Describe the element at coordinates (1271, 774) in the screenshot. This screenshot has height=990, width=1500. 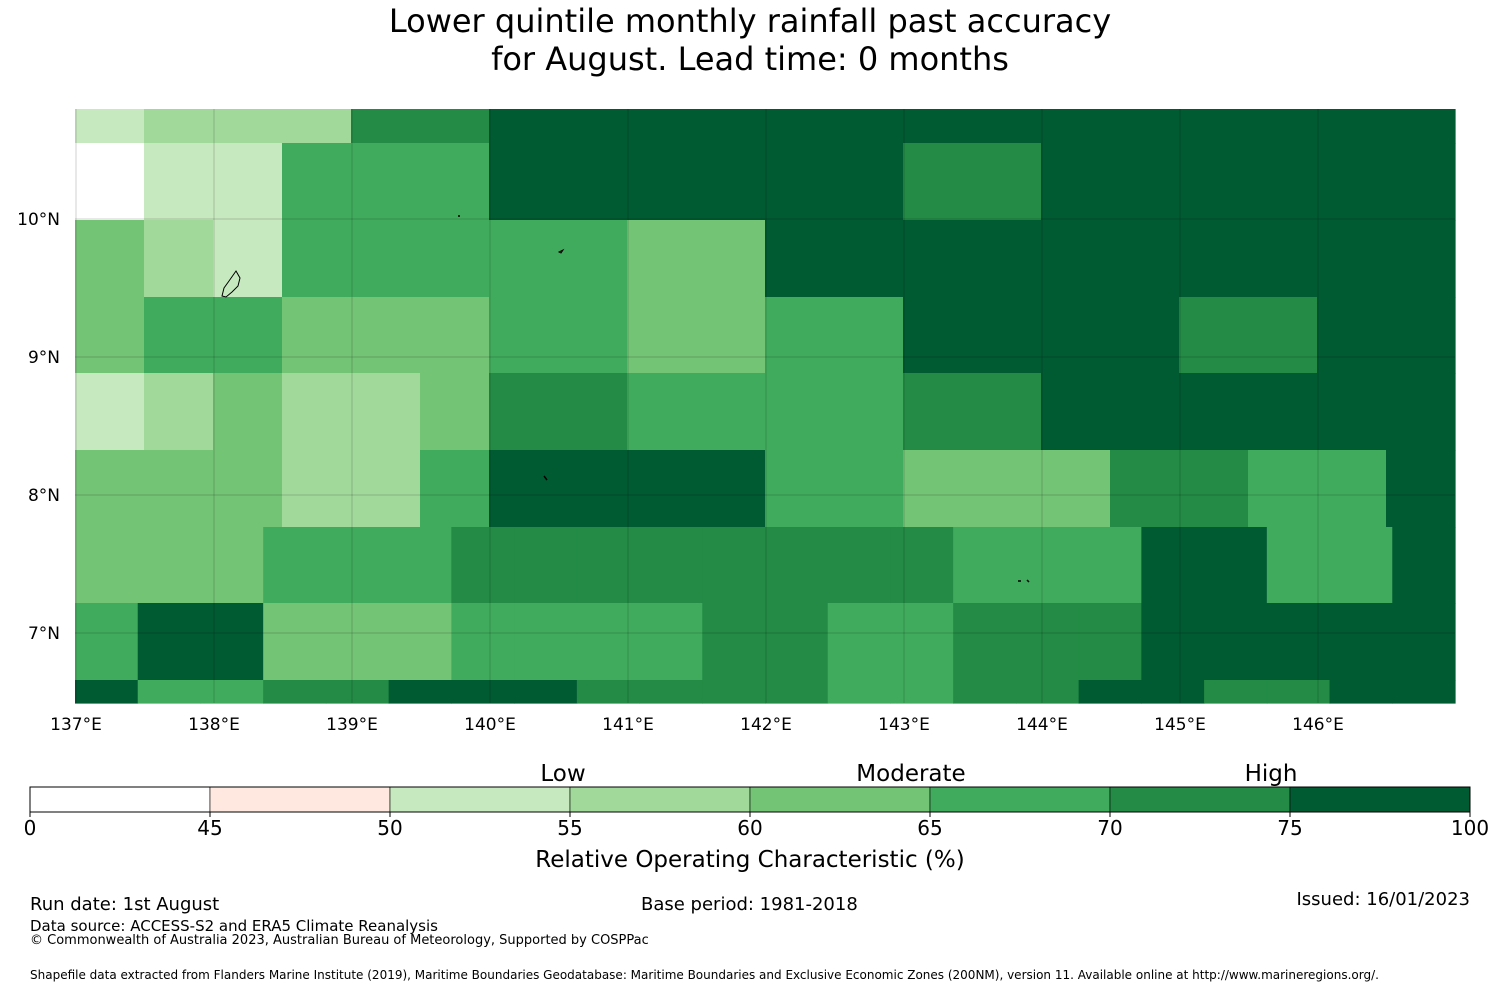
I see `colorbar-category-label: High` at that location.